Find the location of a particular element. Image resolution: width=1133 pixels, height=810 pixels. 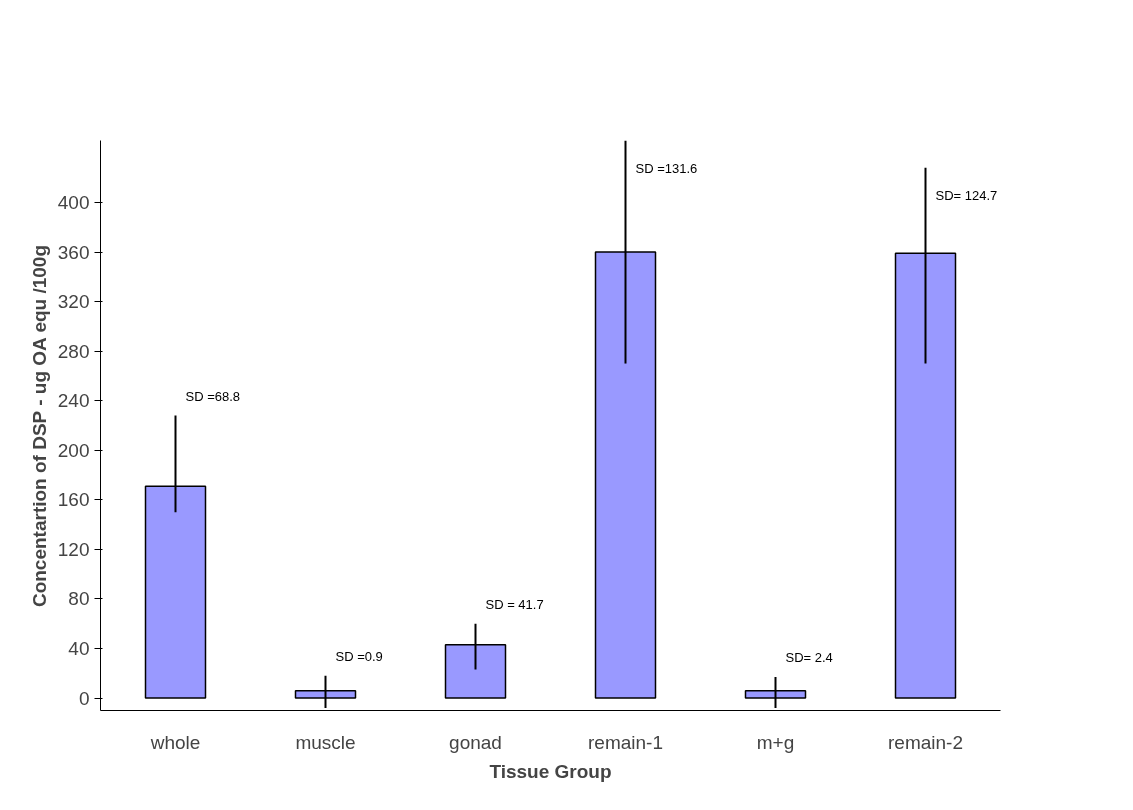

annotation: SD= 124.7 is located at coordinates (966, 195).